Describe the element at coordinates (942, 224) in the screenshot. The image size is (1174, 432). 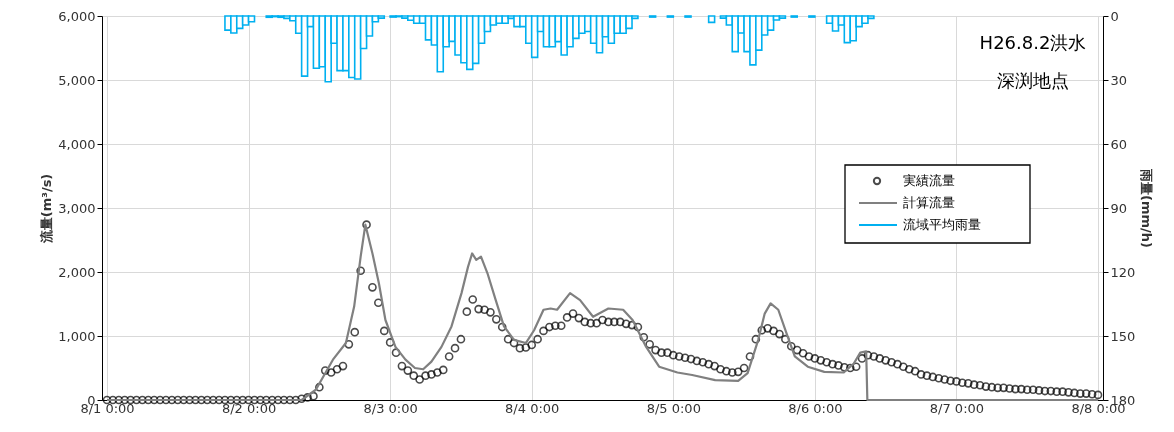
I see `legend-label: 流域平均雨量` at that location.